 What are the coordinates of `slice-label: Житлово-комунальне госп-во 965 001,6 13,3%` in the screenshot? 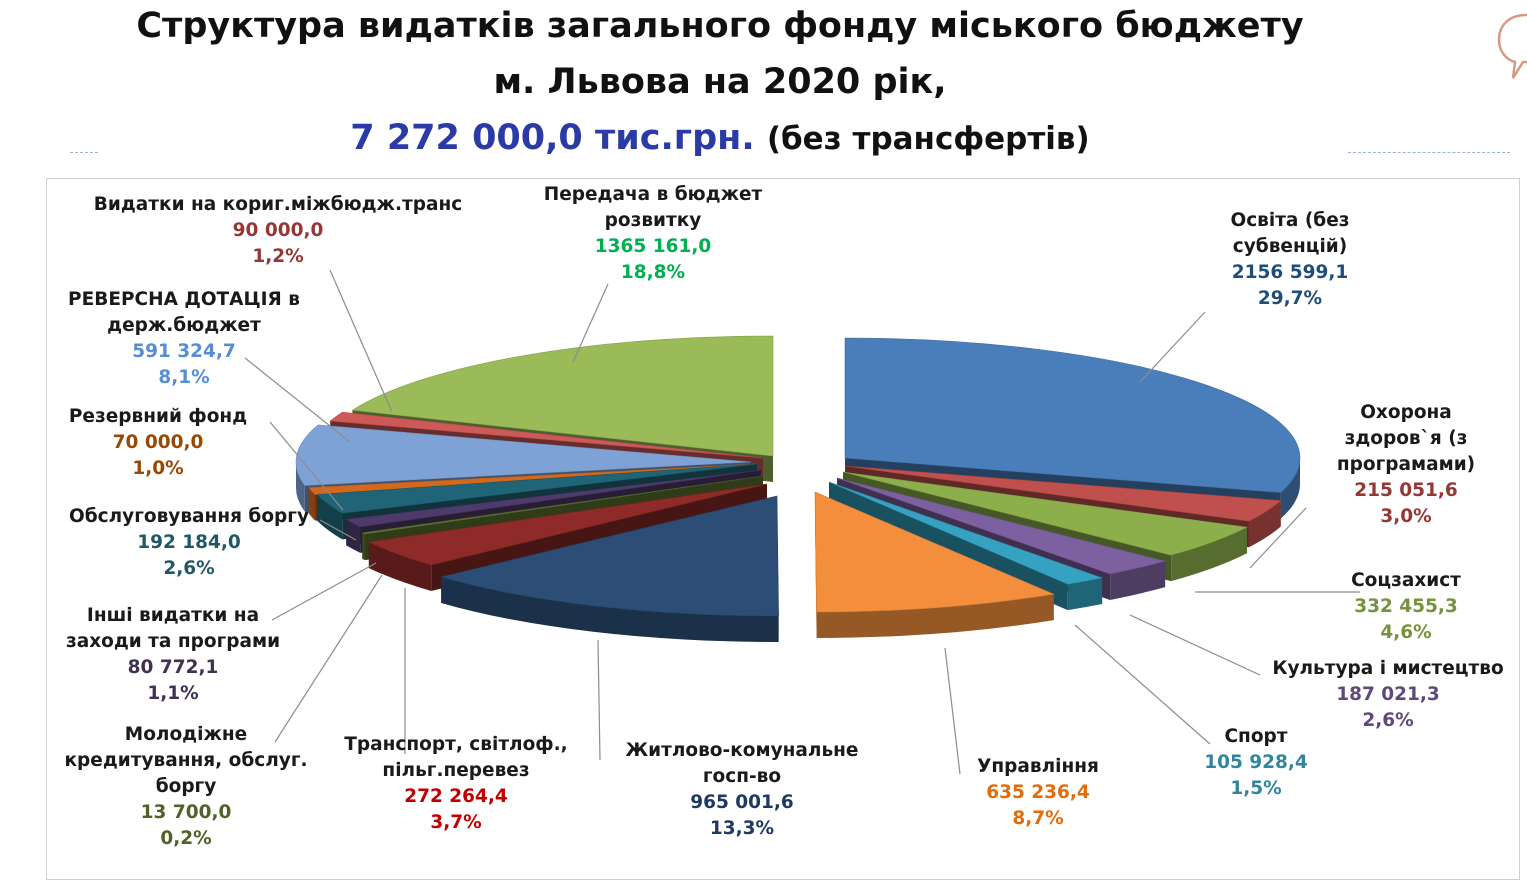 It's located at (742, 790).